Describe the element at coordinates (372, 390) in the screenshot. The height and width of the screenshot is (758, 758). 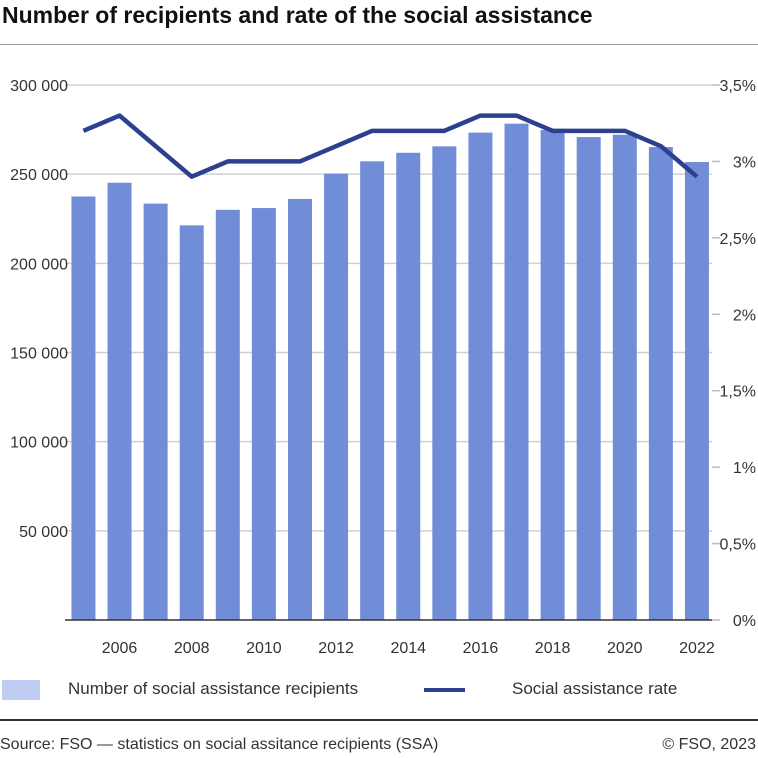
I see `bar-2013` at that location.